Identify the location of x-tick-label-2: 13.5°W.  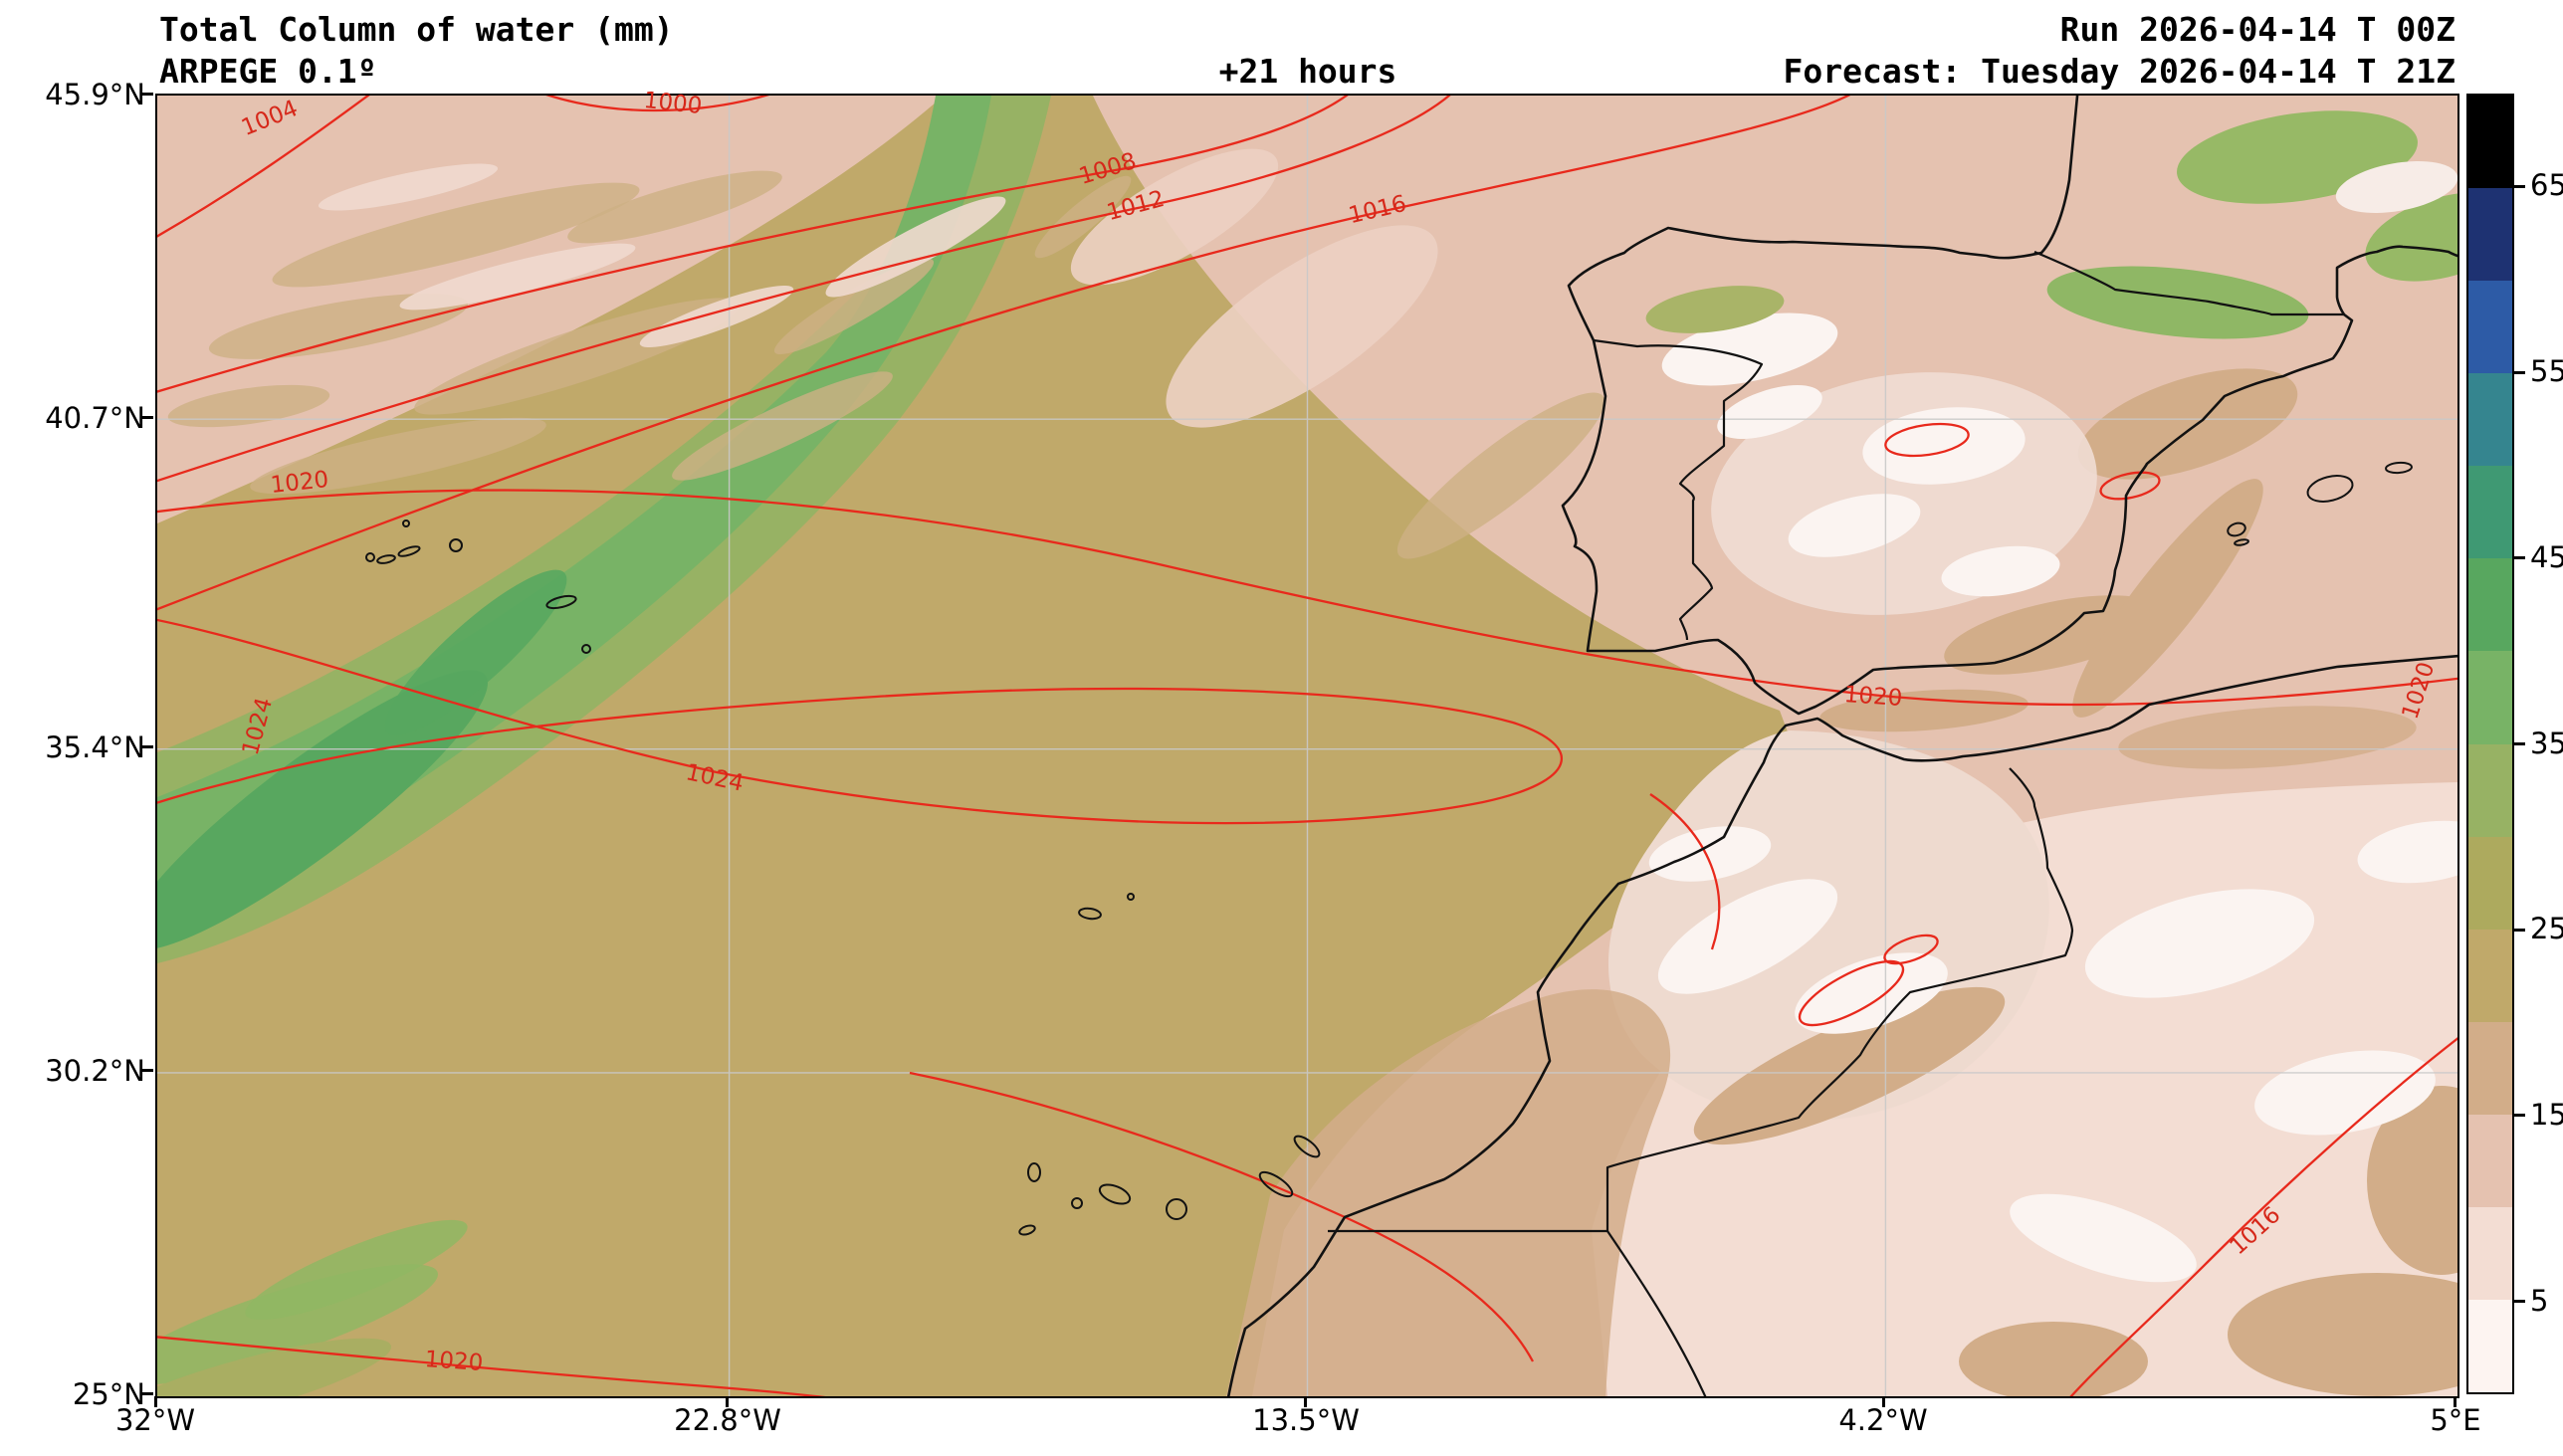
(1306, 1420).